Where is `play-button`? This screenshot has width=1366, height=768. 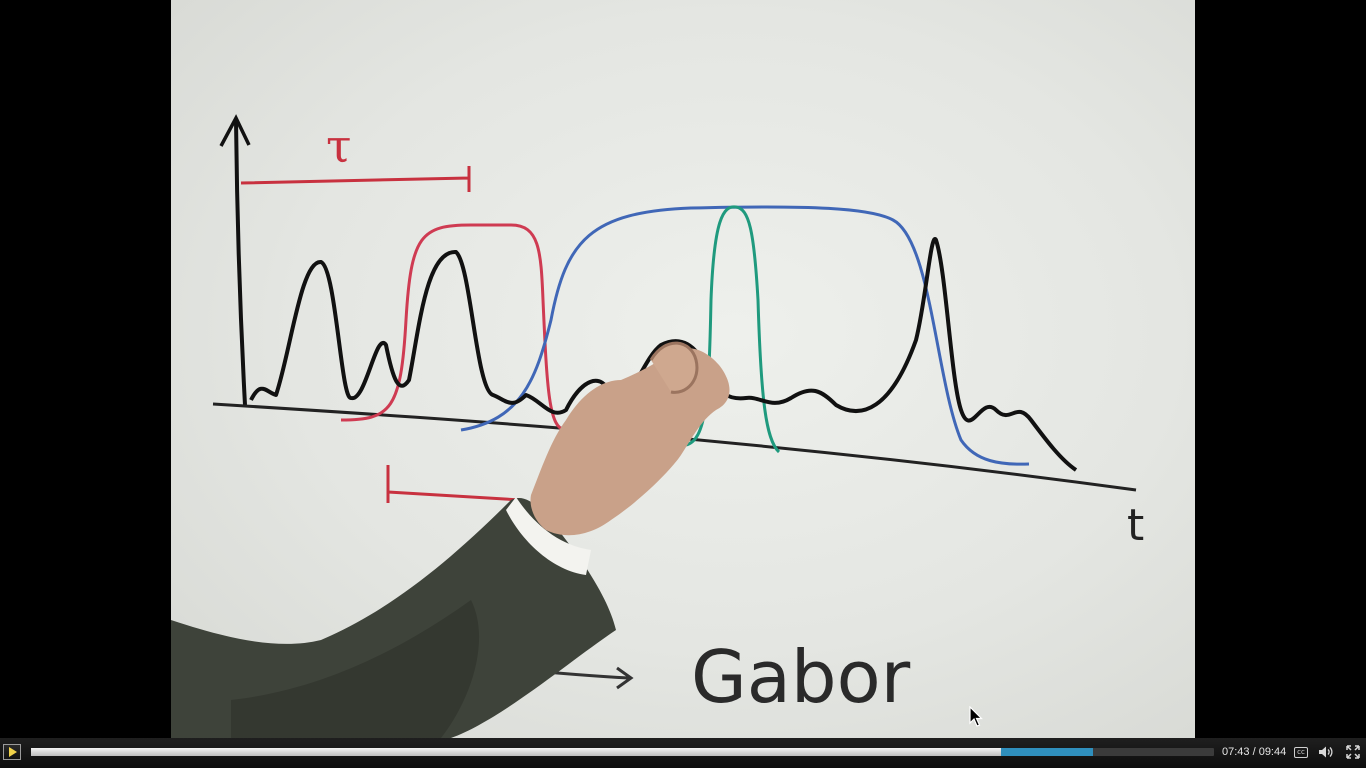 play-button is located at coordinates (12, 752).